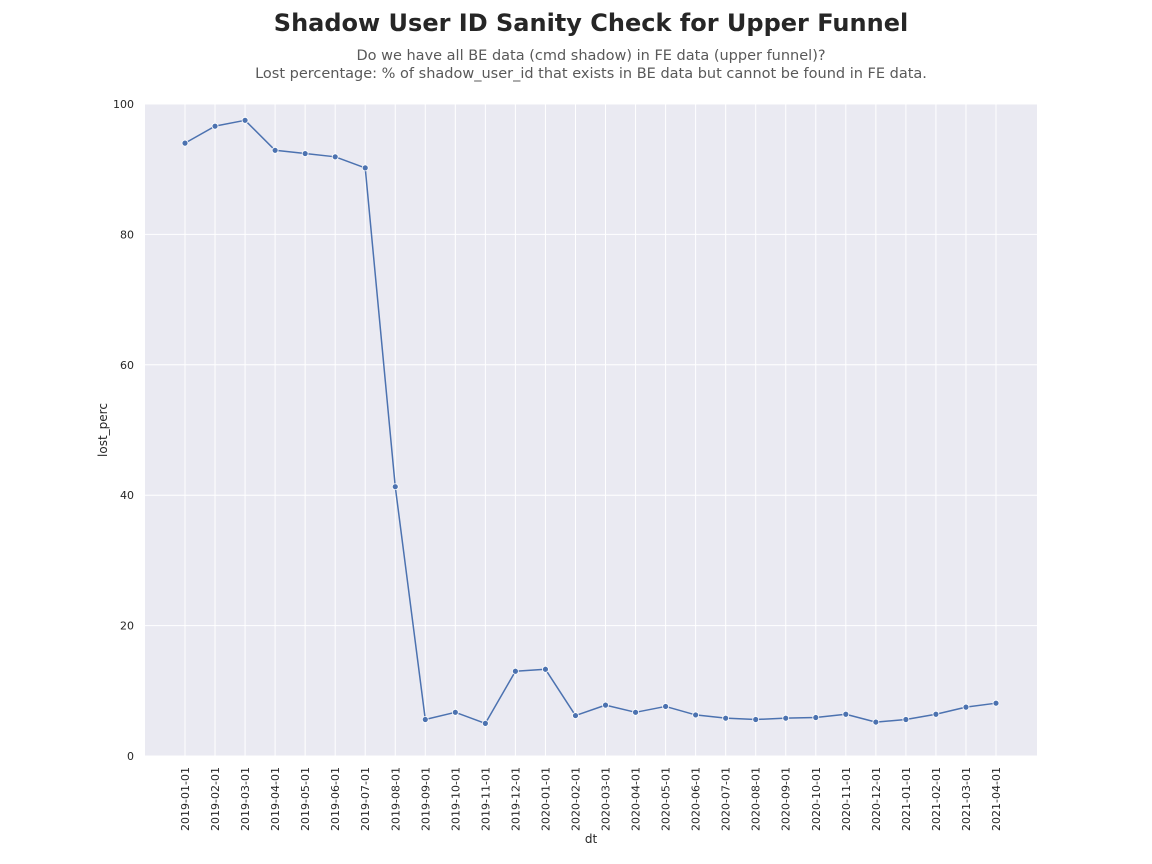  Describe the element at coordinates (275, 799) in the screenshot. I see `x-tick-label: 2019-04-01` at that location.